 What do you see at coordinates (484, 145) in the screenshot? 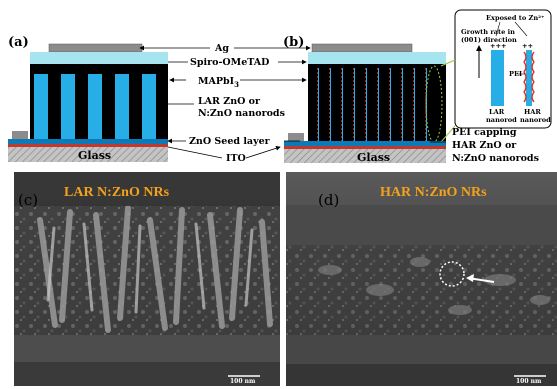
I see `har-label-1: HAR ZnO or` at bounding box center [484, 145].